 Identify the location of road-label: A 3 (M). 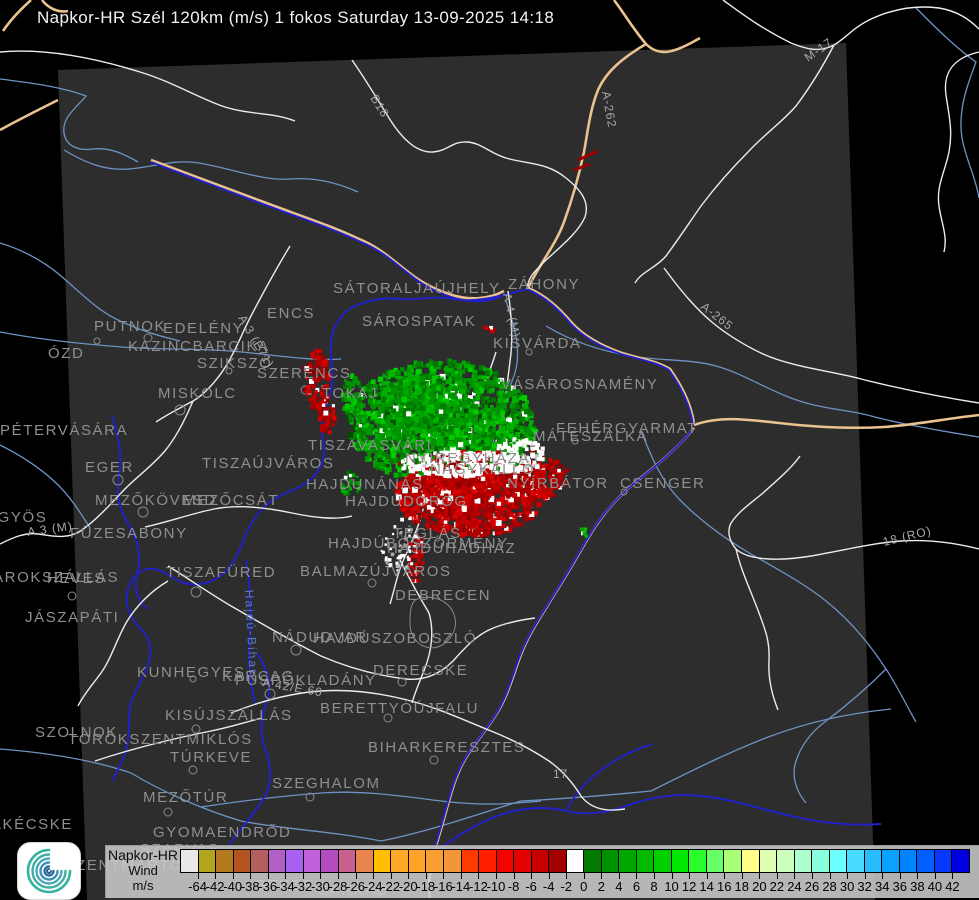
(49, 529).